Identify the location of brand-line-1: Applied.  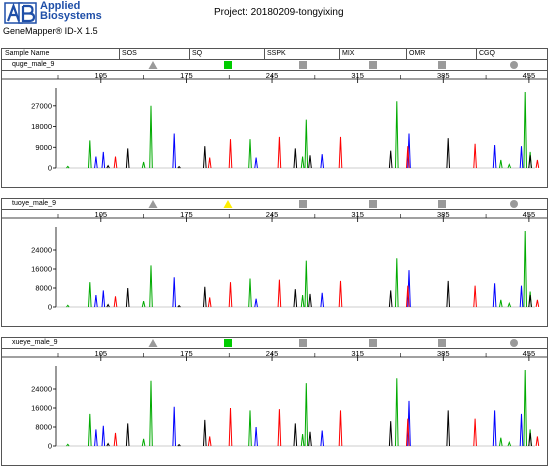
(60, 6).